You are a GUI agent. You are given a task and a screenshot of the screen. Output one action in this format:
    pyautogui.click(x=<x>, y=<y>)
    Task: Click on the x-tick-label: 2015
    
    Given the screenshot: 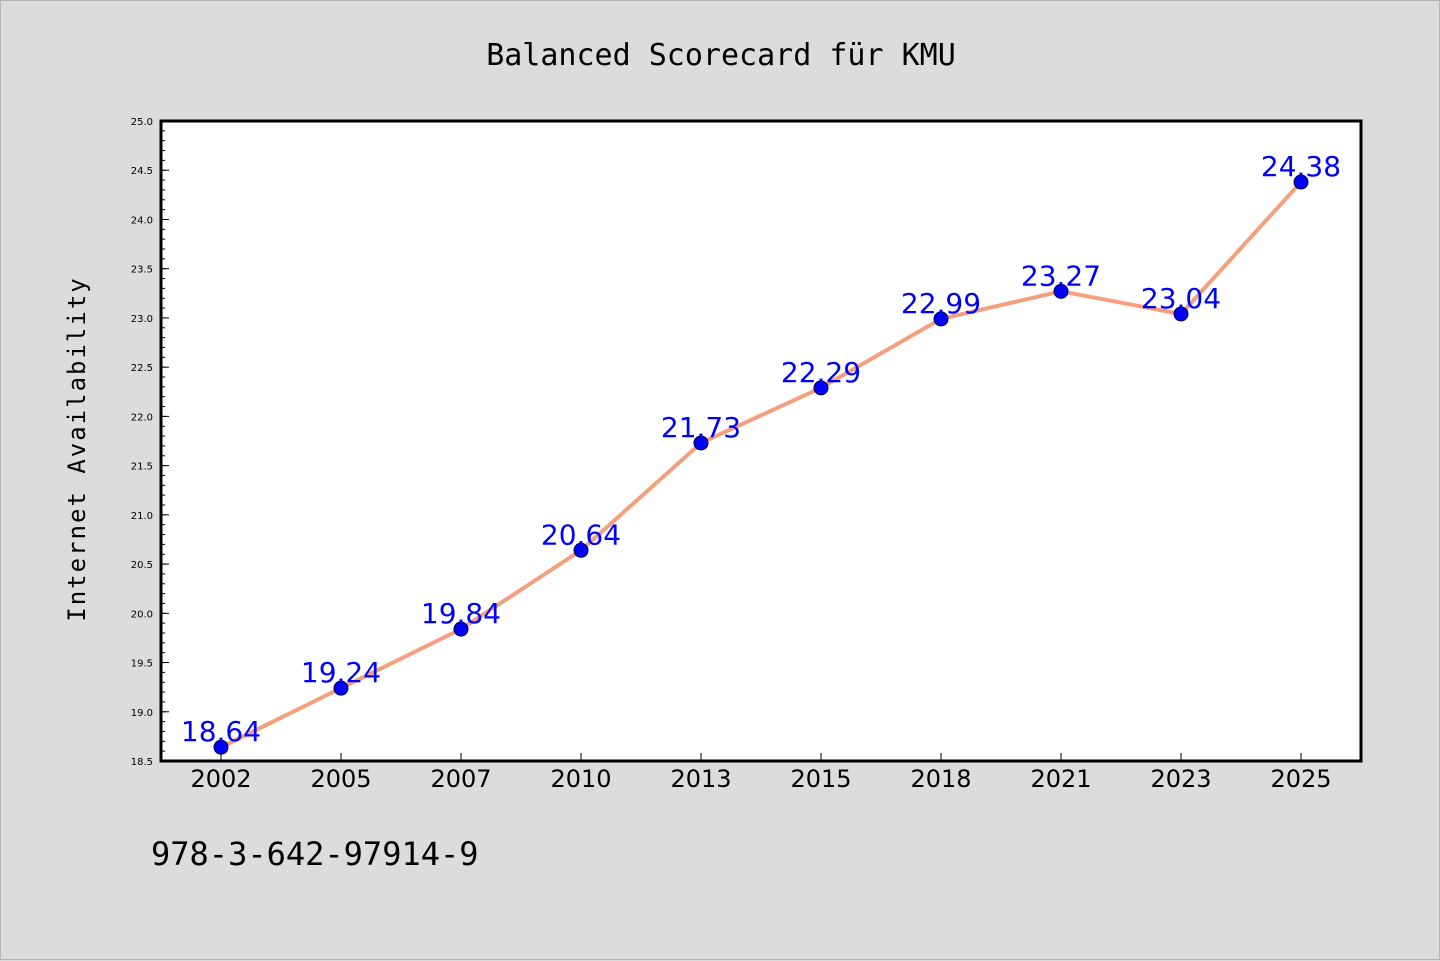 What is the action you would take?
    pyautogui.click(x=820, y=779)
    